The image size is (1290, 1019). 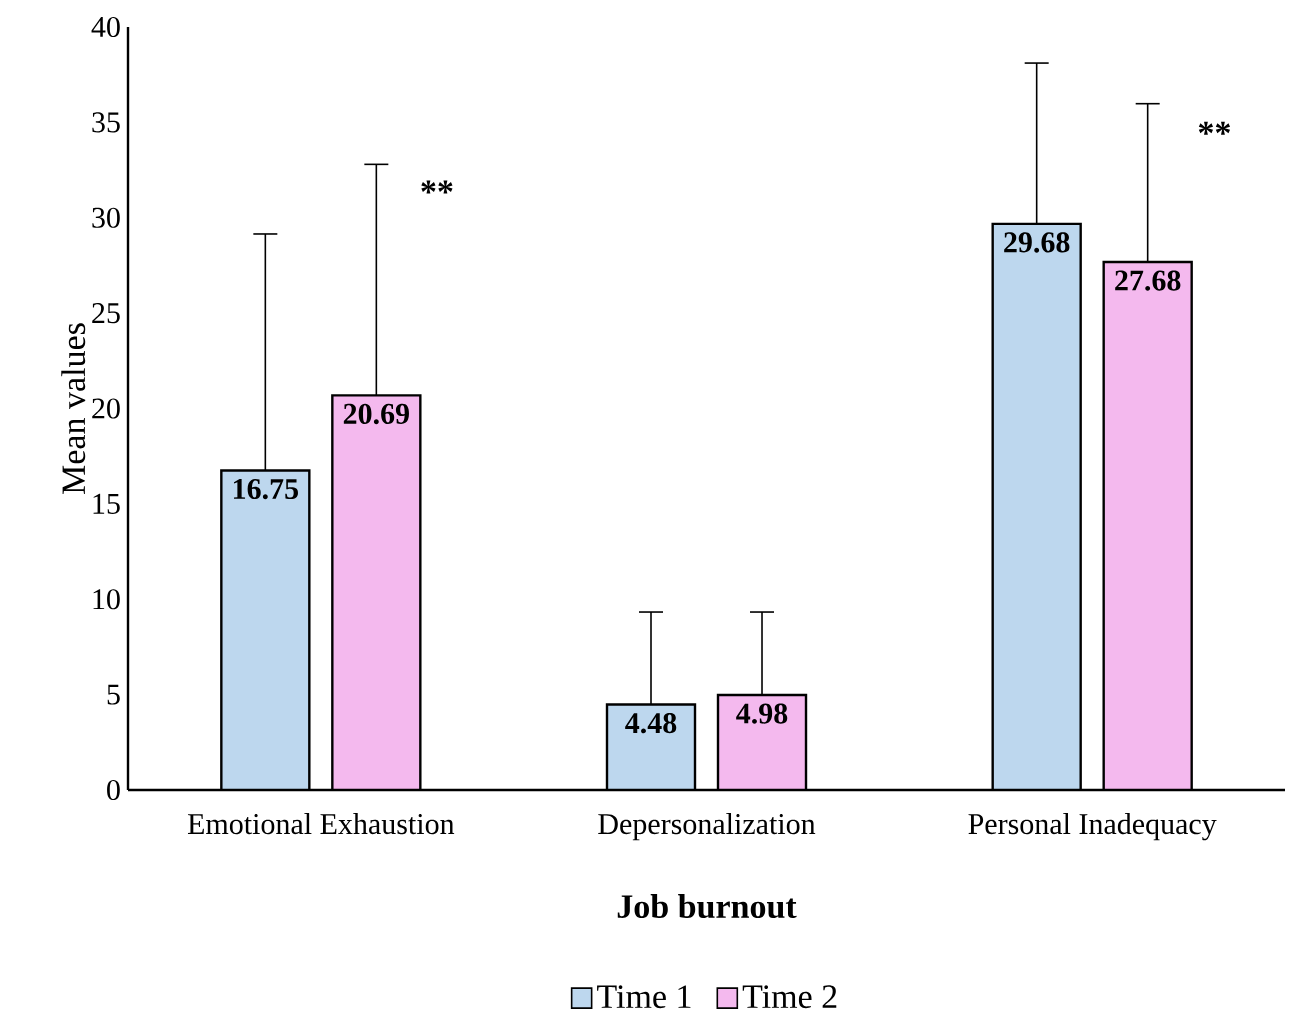 I want to click on y-tick-label: 0, so click(x=113, y=790).